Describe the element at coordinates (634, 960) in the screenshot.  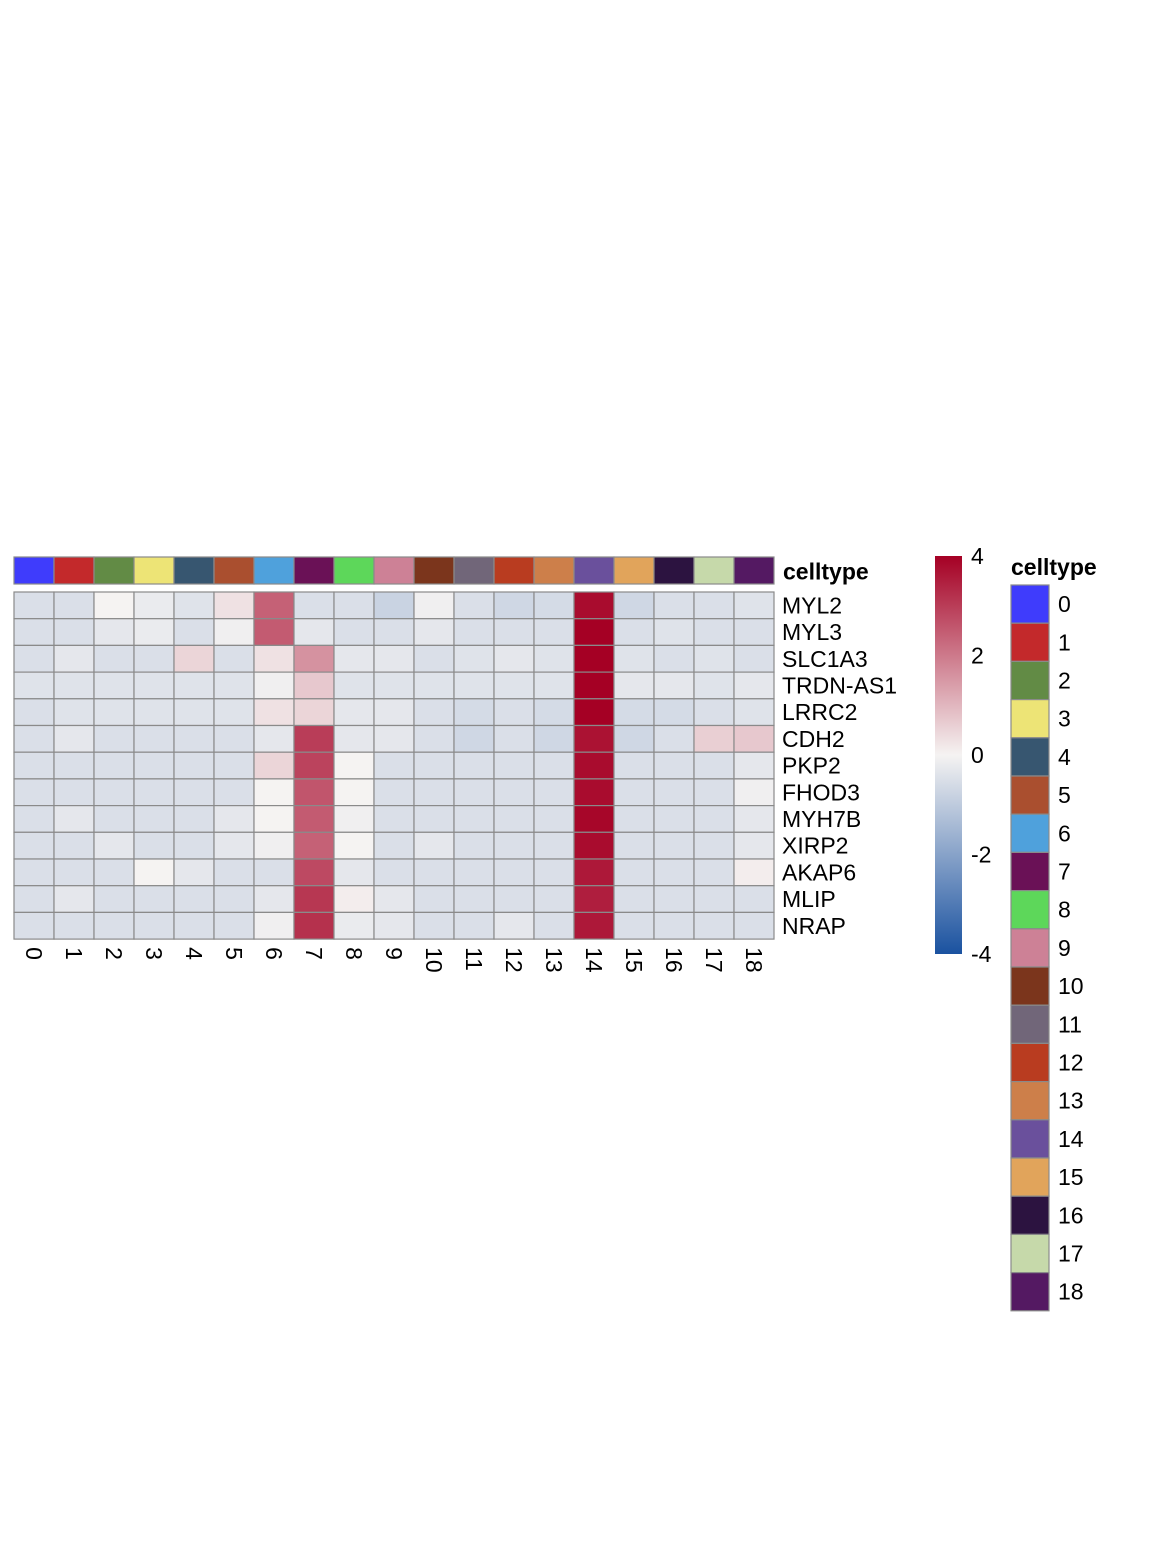
I see `column-label-15: 15` at that location.